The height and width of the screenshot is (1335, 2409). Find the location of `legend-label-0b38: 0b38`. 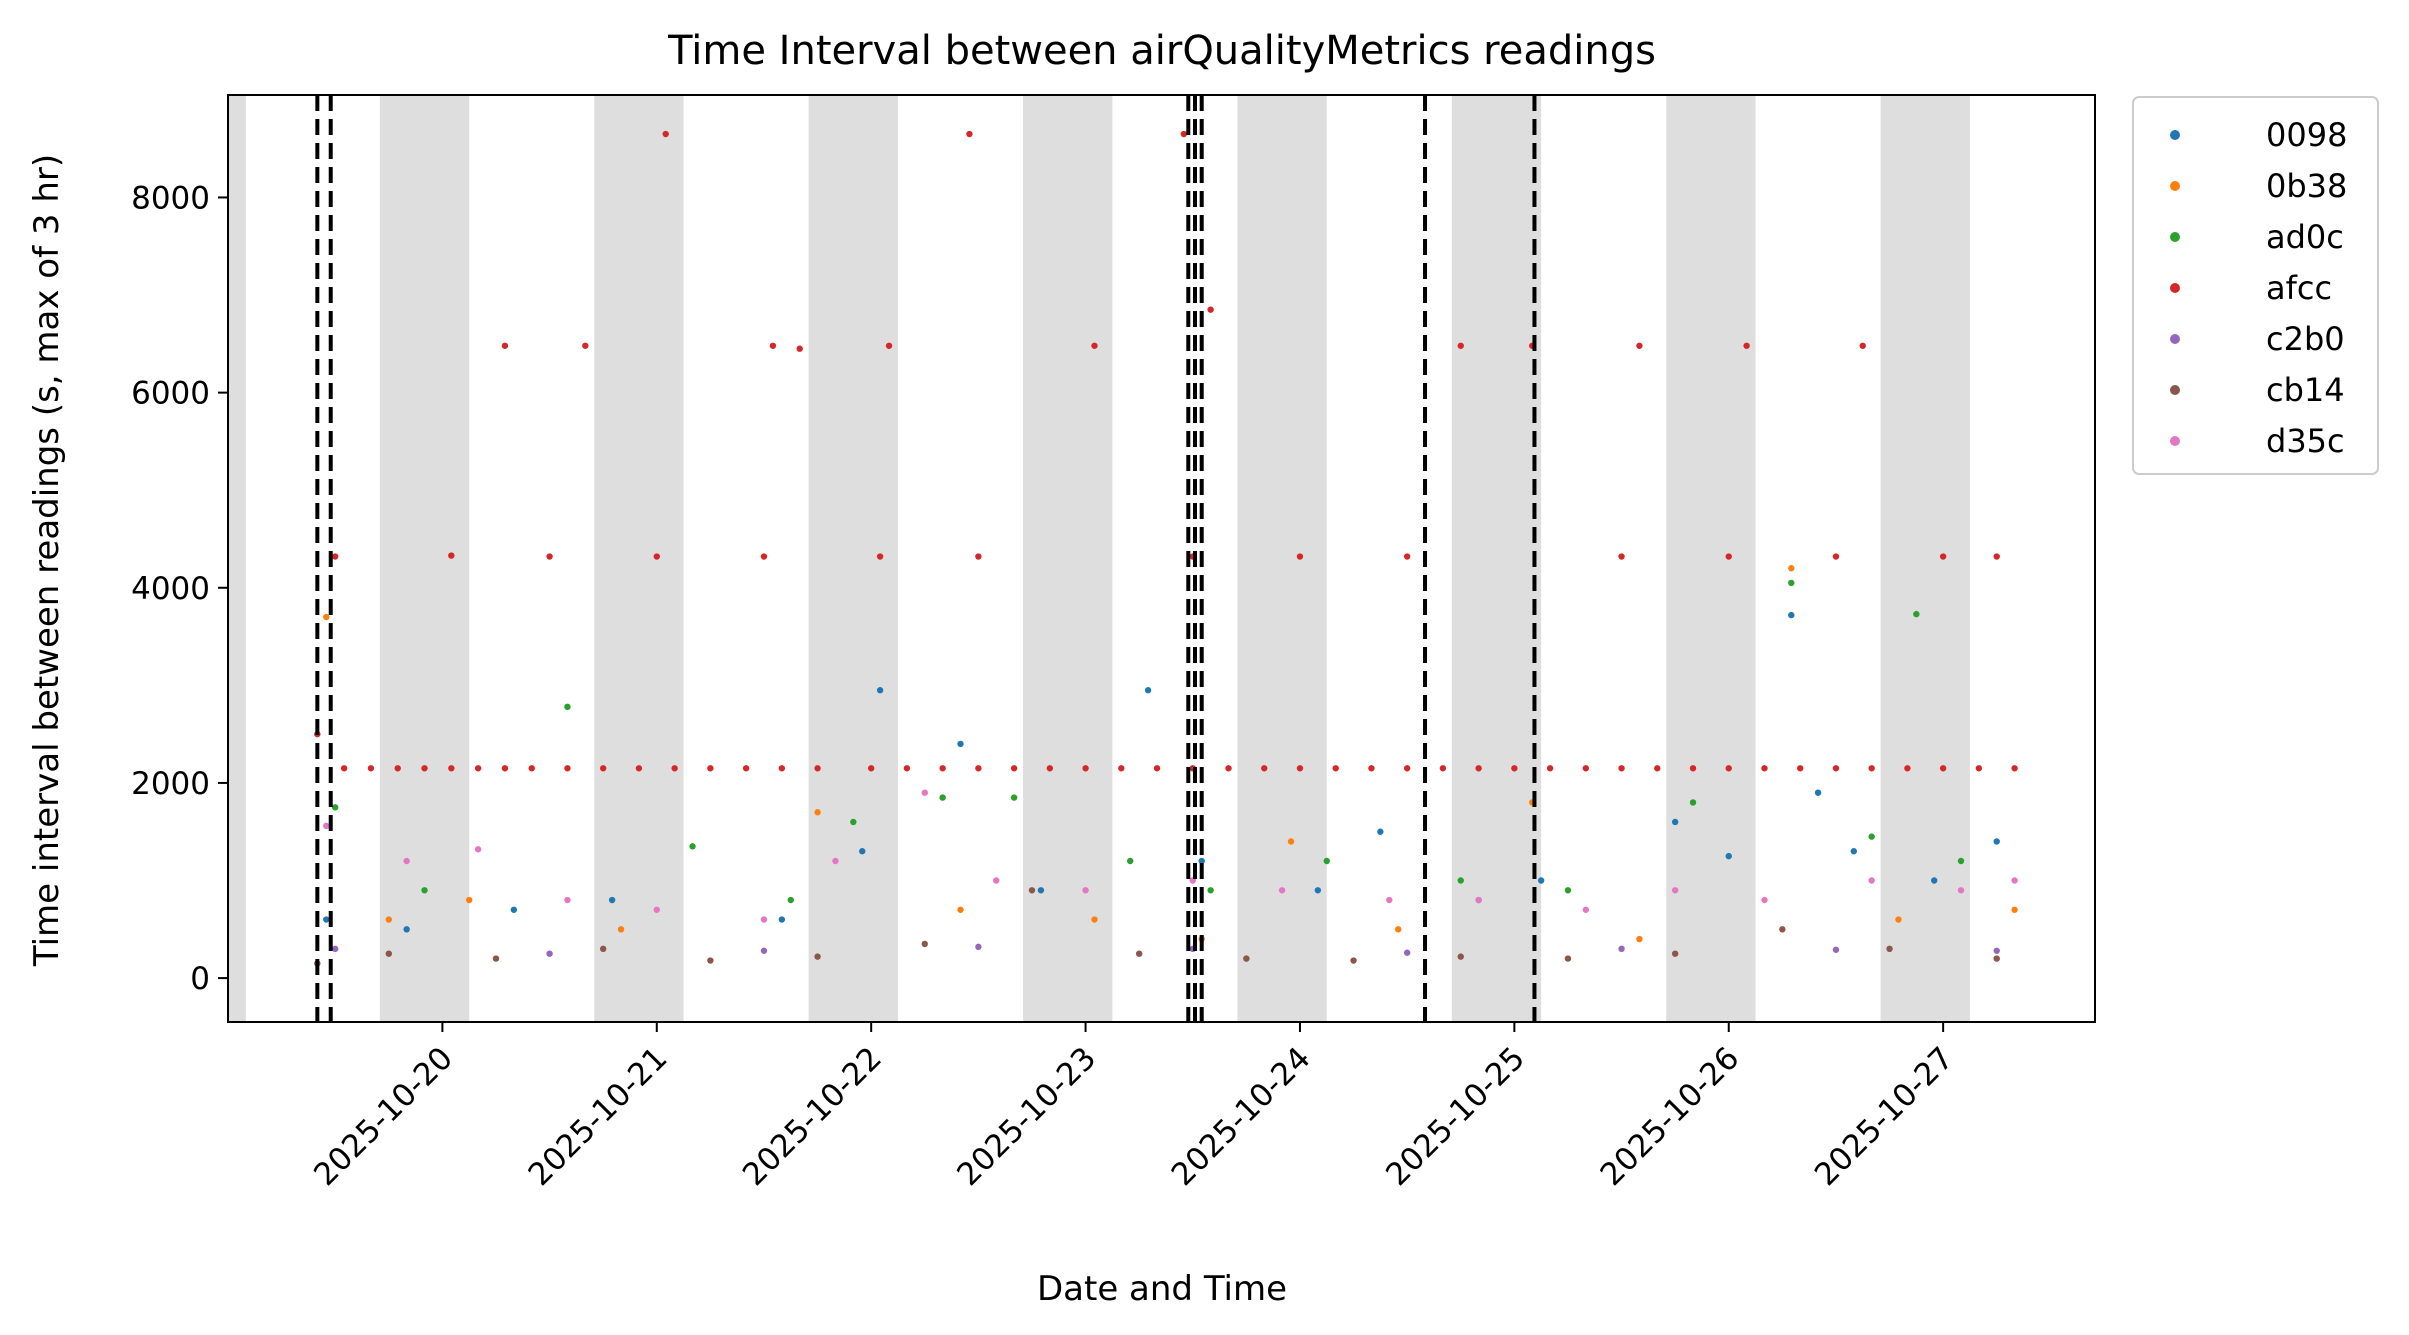

legend-label-0b38: 0b38 is located at coordinates (2306, 186).